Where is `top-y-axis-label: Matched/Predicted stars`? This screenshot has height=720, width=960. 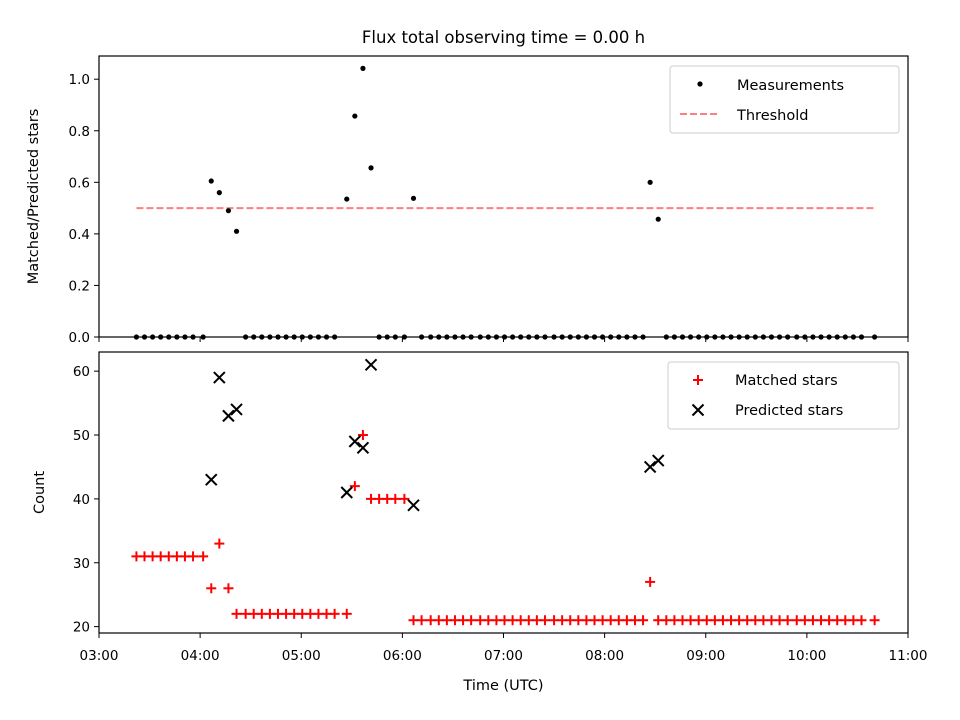
top-y-axis-label: Matched/Predicted stars is located at coordinates (34, 197).